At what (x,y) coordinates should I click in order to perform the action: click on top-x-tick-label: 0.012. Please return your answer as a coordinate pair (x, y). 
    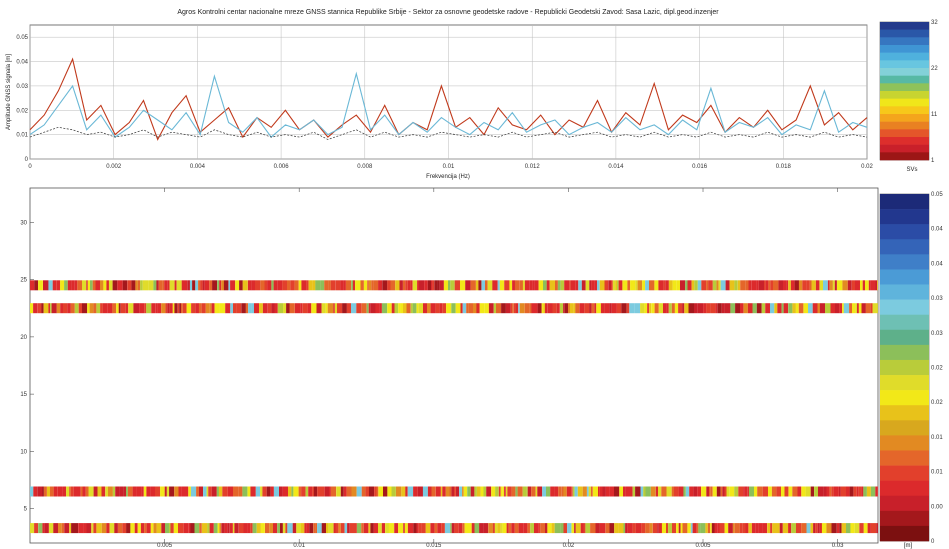
    Looking at the image, I should click on (533, 167).